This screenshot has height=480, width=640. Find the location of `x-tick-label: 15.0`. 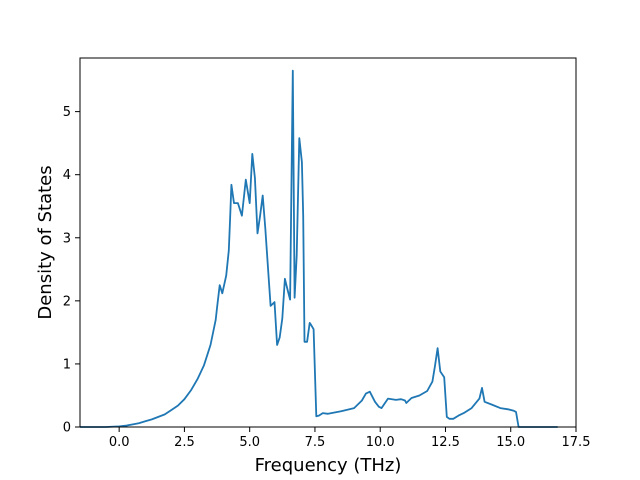

x-tick-label: 15.0 is located at coordinates (510, 442).